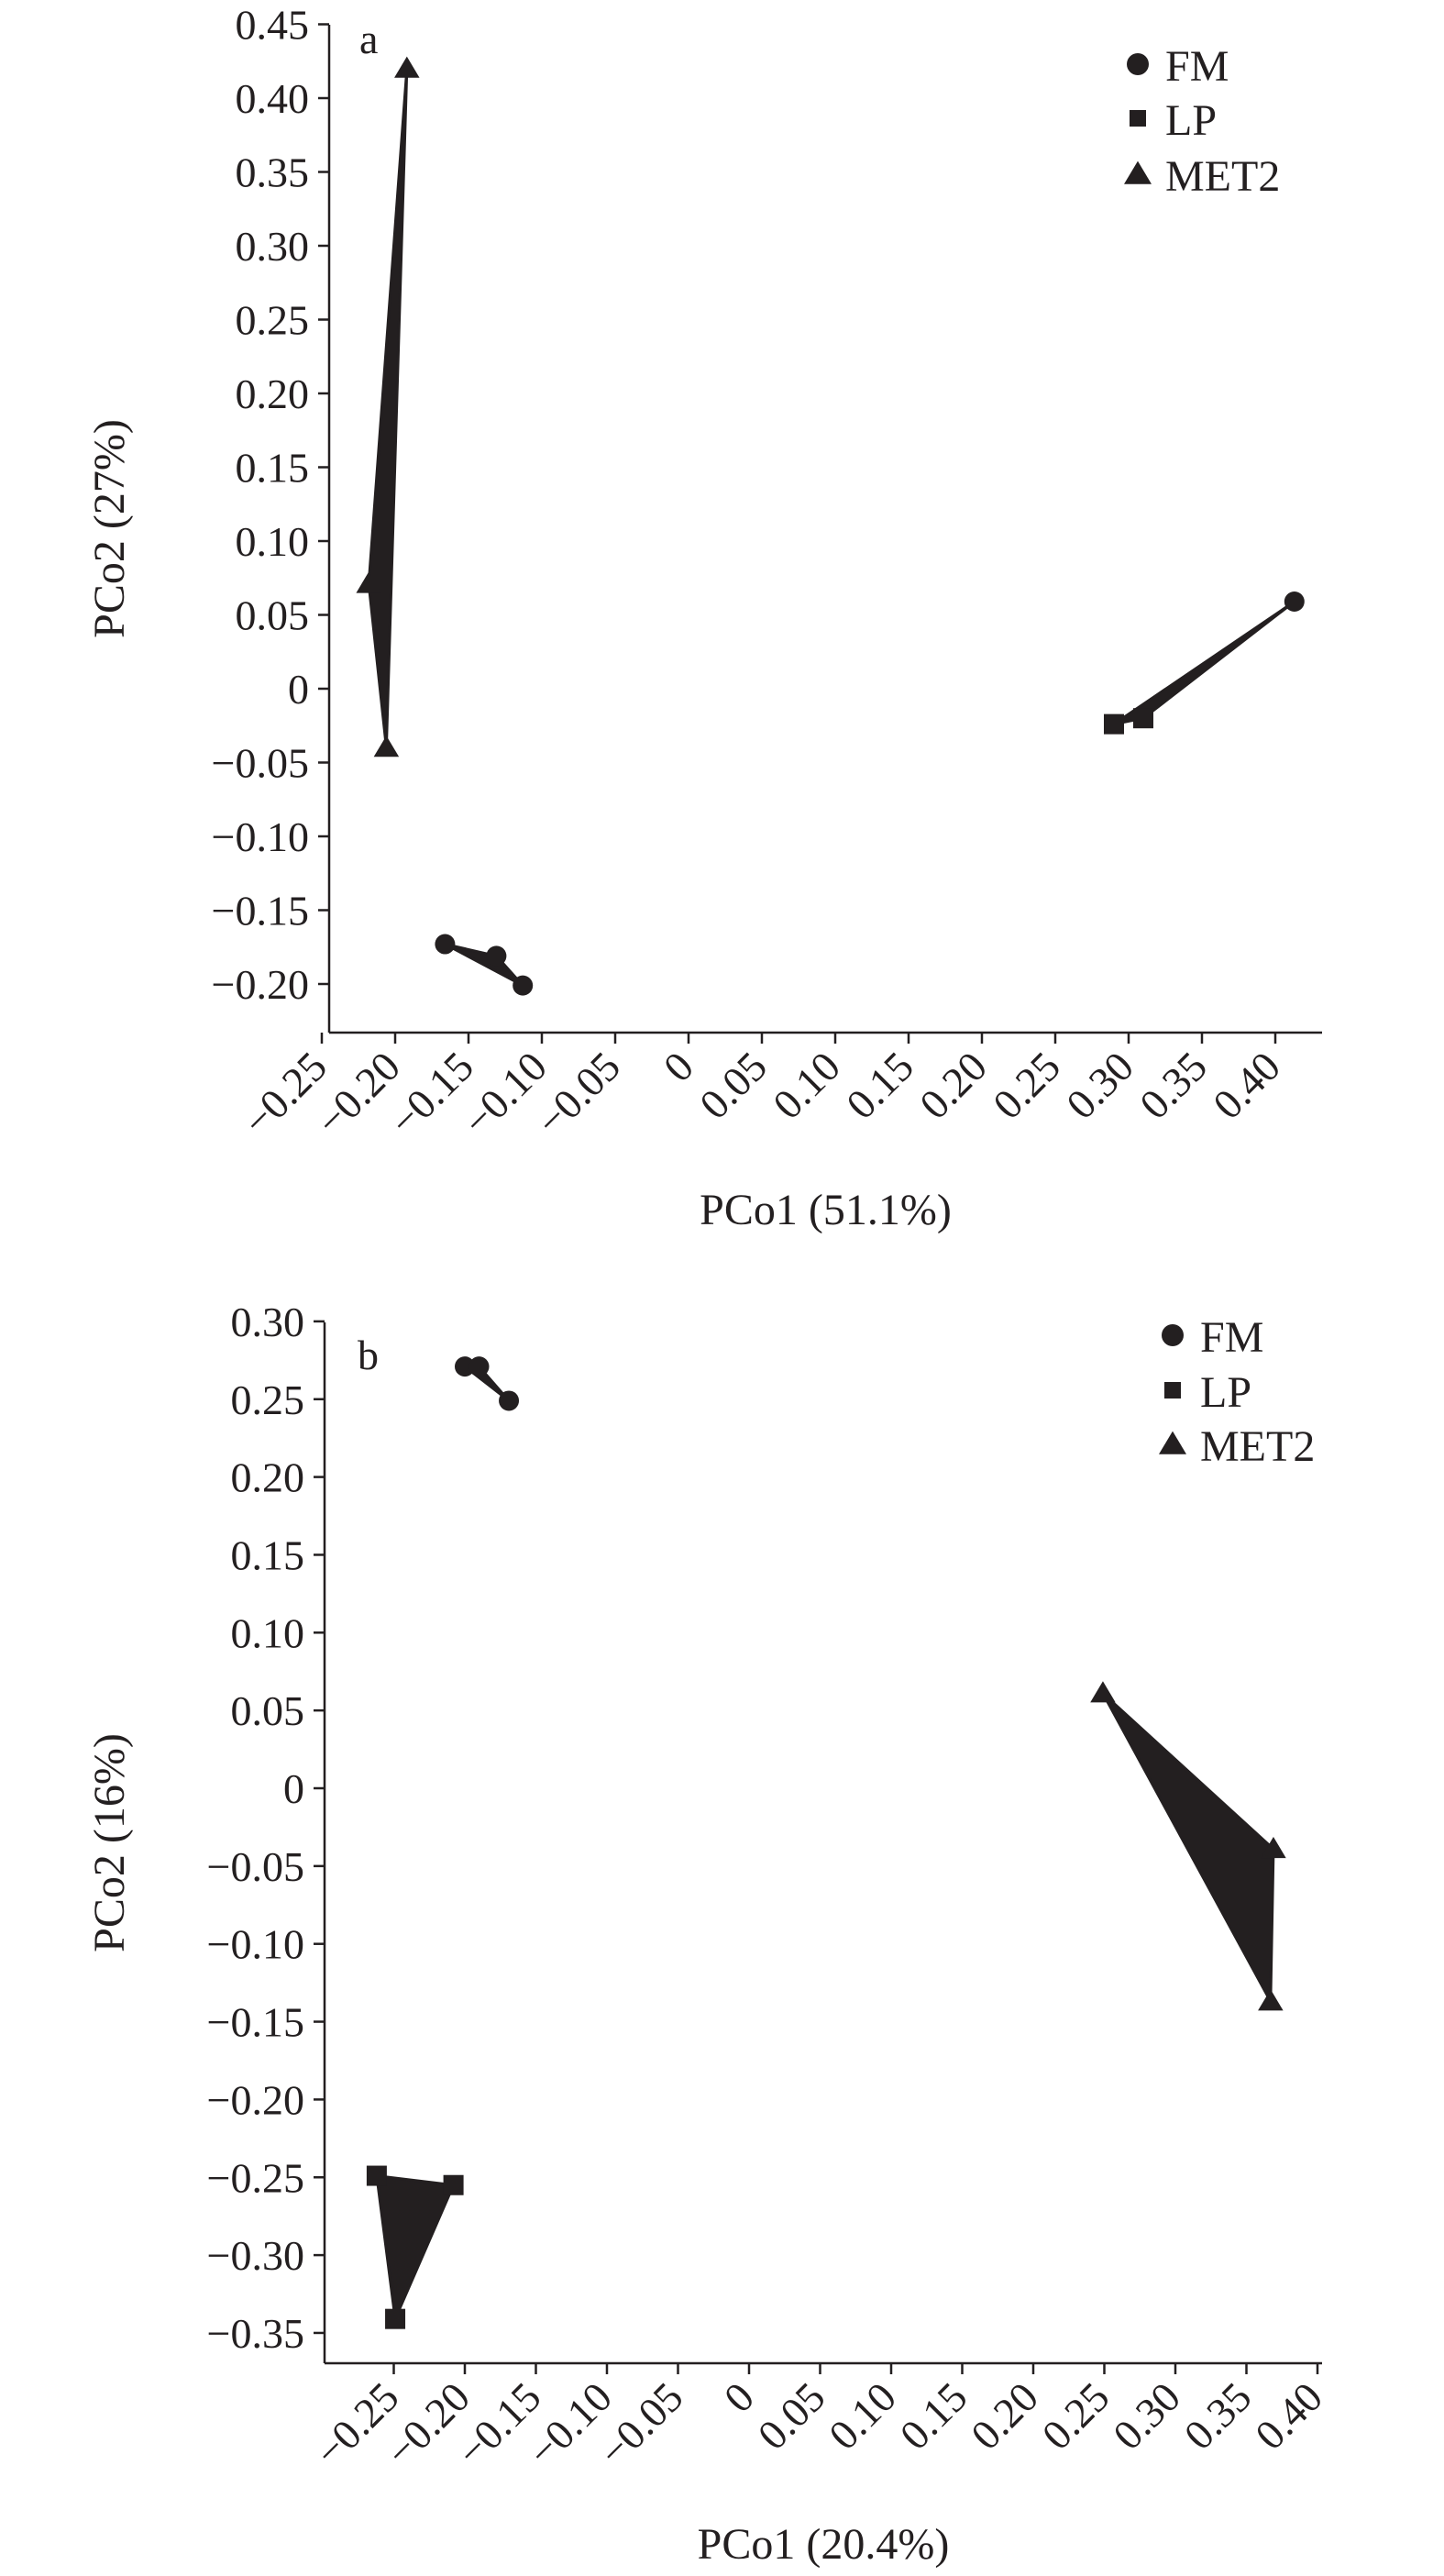 Image resolution: width=1444 pixels, height=2576 pixels. I want to click on x-axis-label: PCo1 (51.1%), so click(826, 1210).